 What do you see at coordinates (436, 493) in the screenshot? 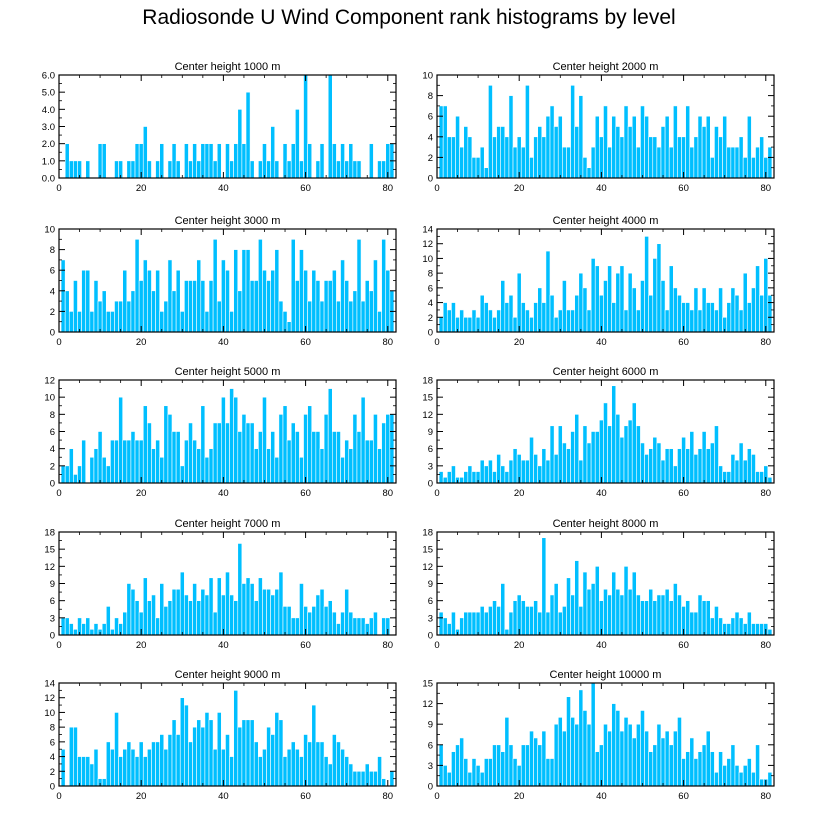
I see `x-tick-label: 0` at bounding box center [436, 493].